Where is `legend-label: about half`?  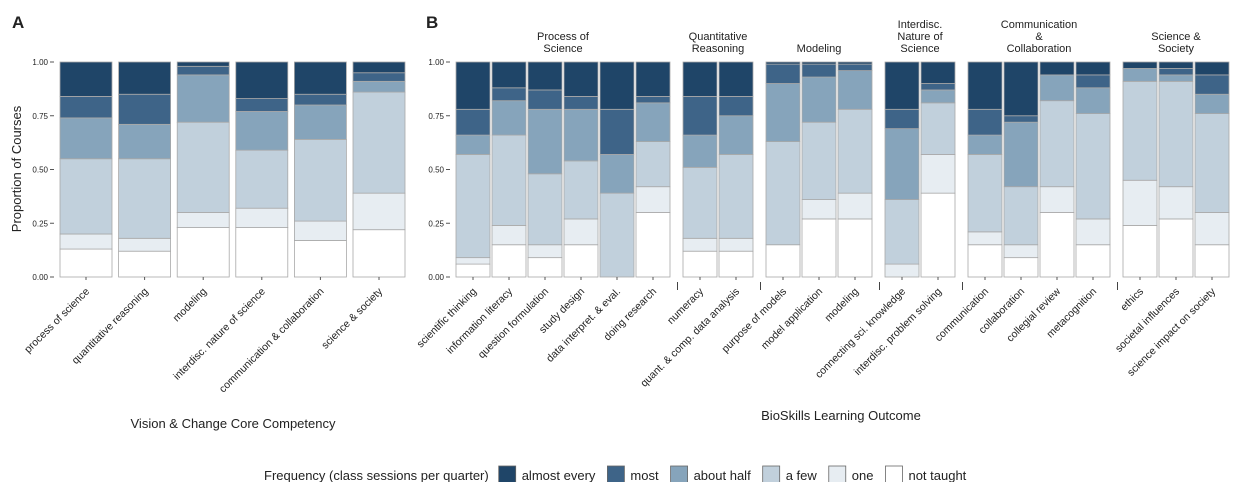
legend-label: about half is located at coordinates (722, 475).